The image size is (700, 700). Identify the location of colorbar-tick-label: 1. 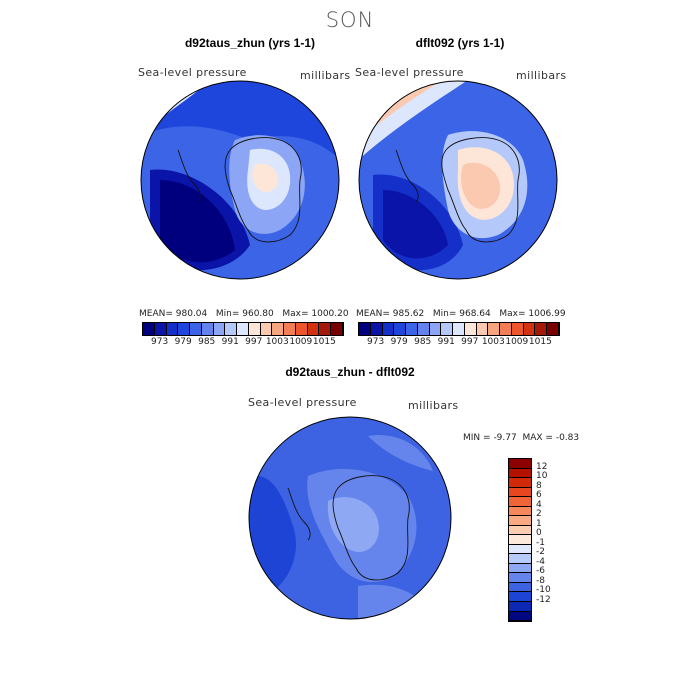
(539, 523).